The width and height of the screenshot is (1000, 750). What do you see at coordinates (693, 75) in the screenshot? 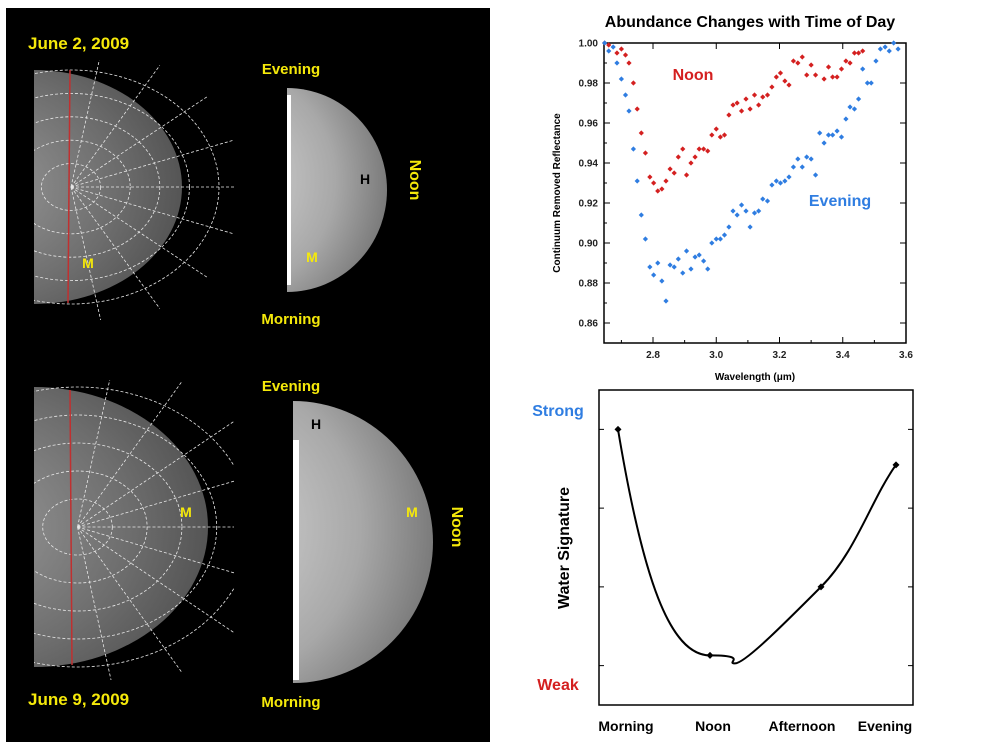
I see `legend-noon: Noon` at bounding box center [693, 75].